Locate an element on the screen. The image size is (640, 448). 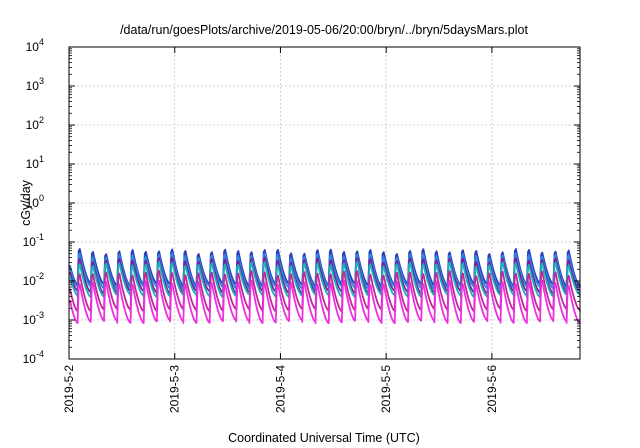
y-tick-label: 10⁻² is located at coordinates (33, 279).